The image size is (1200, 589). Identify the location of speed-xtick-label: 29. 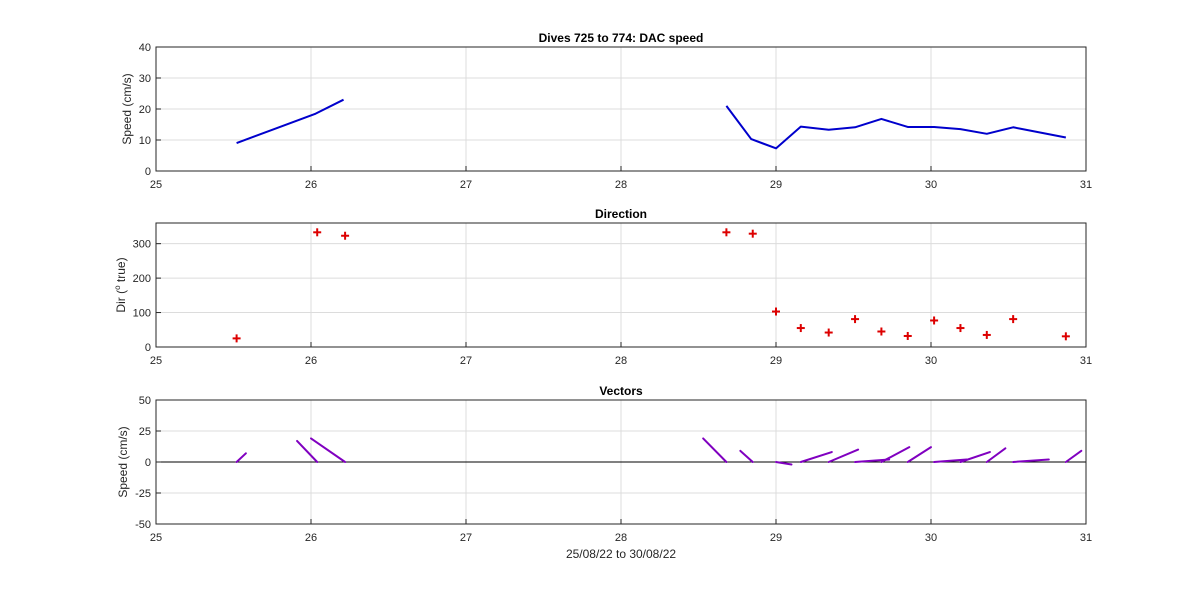
(776, 185).